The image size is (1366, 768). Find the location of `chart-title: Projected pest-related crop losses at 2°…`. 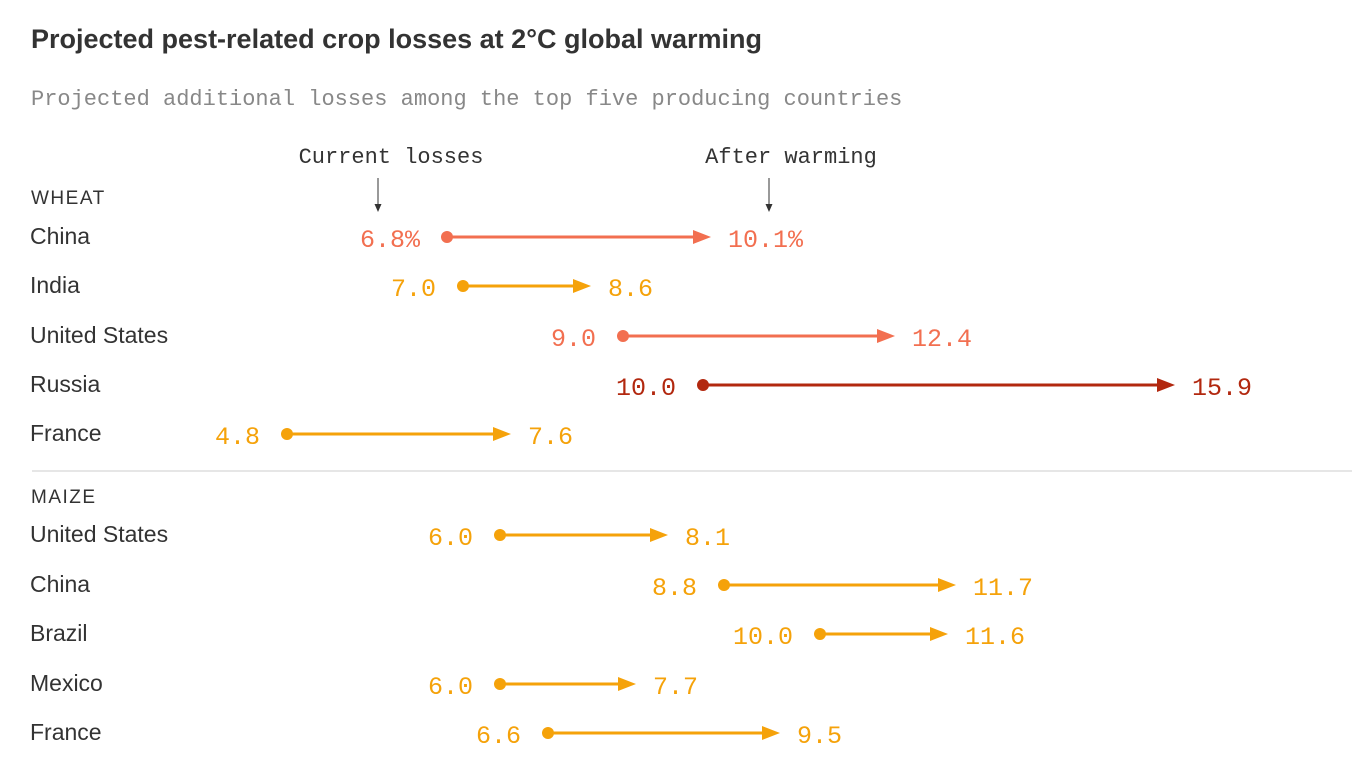

chart-title: Projected pest-related crop losses at 2°… is located at coordinates (396, 39).